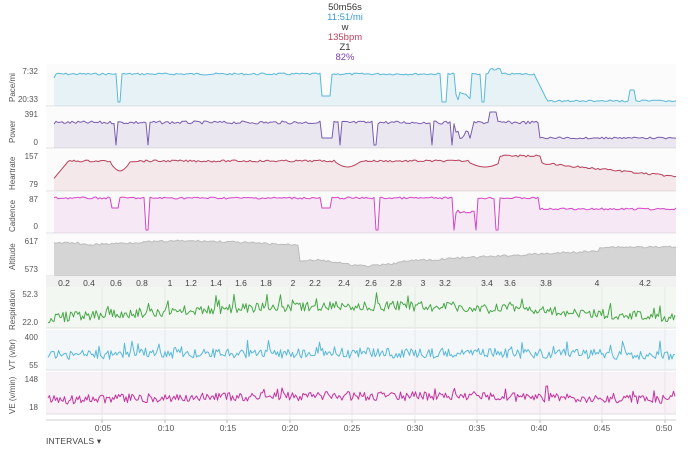 This screenshot has width=690, height=455. What do you see at coordinates (345, 57) in the screenshot?
I see `summary-percent: 82%` at bounding box center [345, 57].